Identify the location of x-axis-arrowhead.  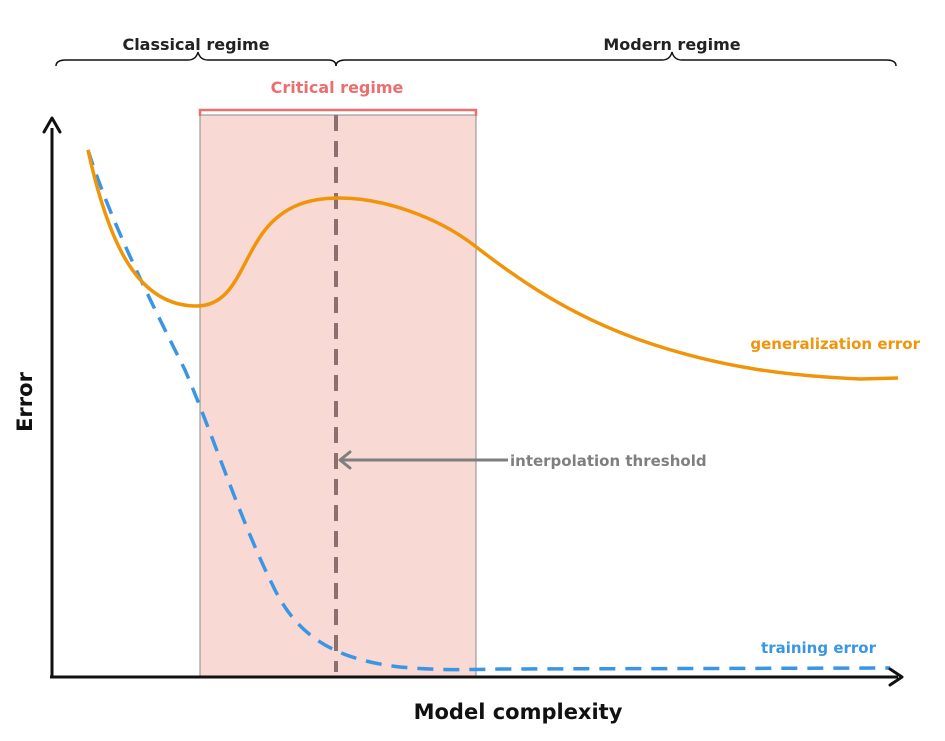
(896, 677).